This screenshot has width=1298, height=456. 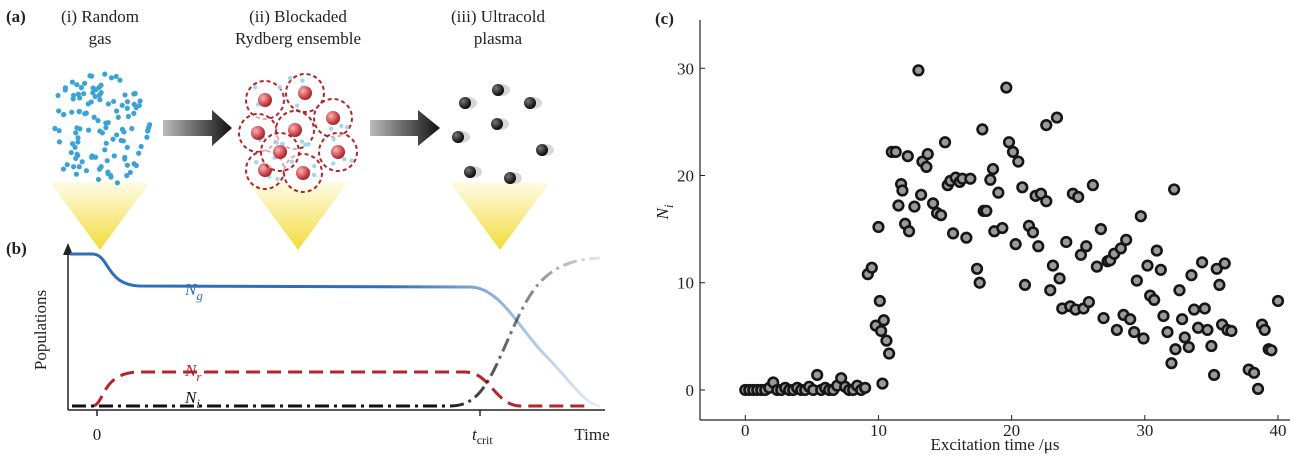 What do you see at coordinates (475, 434) in the screenshot?
I see `x-mark-main: t` at bounding box center [475, 434].